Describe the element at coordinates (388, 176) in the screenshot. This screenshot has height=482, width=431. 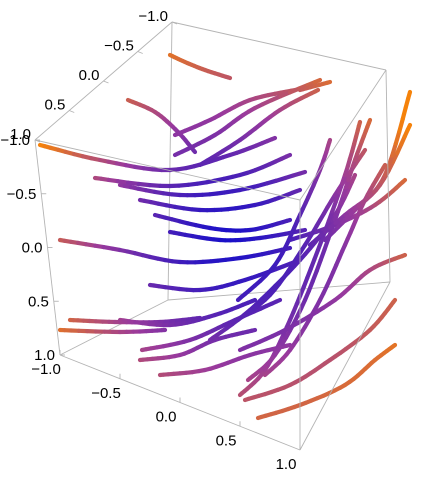
I see `box-edge-vertical-back-right` at that location.